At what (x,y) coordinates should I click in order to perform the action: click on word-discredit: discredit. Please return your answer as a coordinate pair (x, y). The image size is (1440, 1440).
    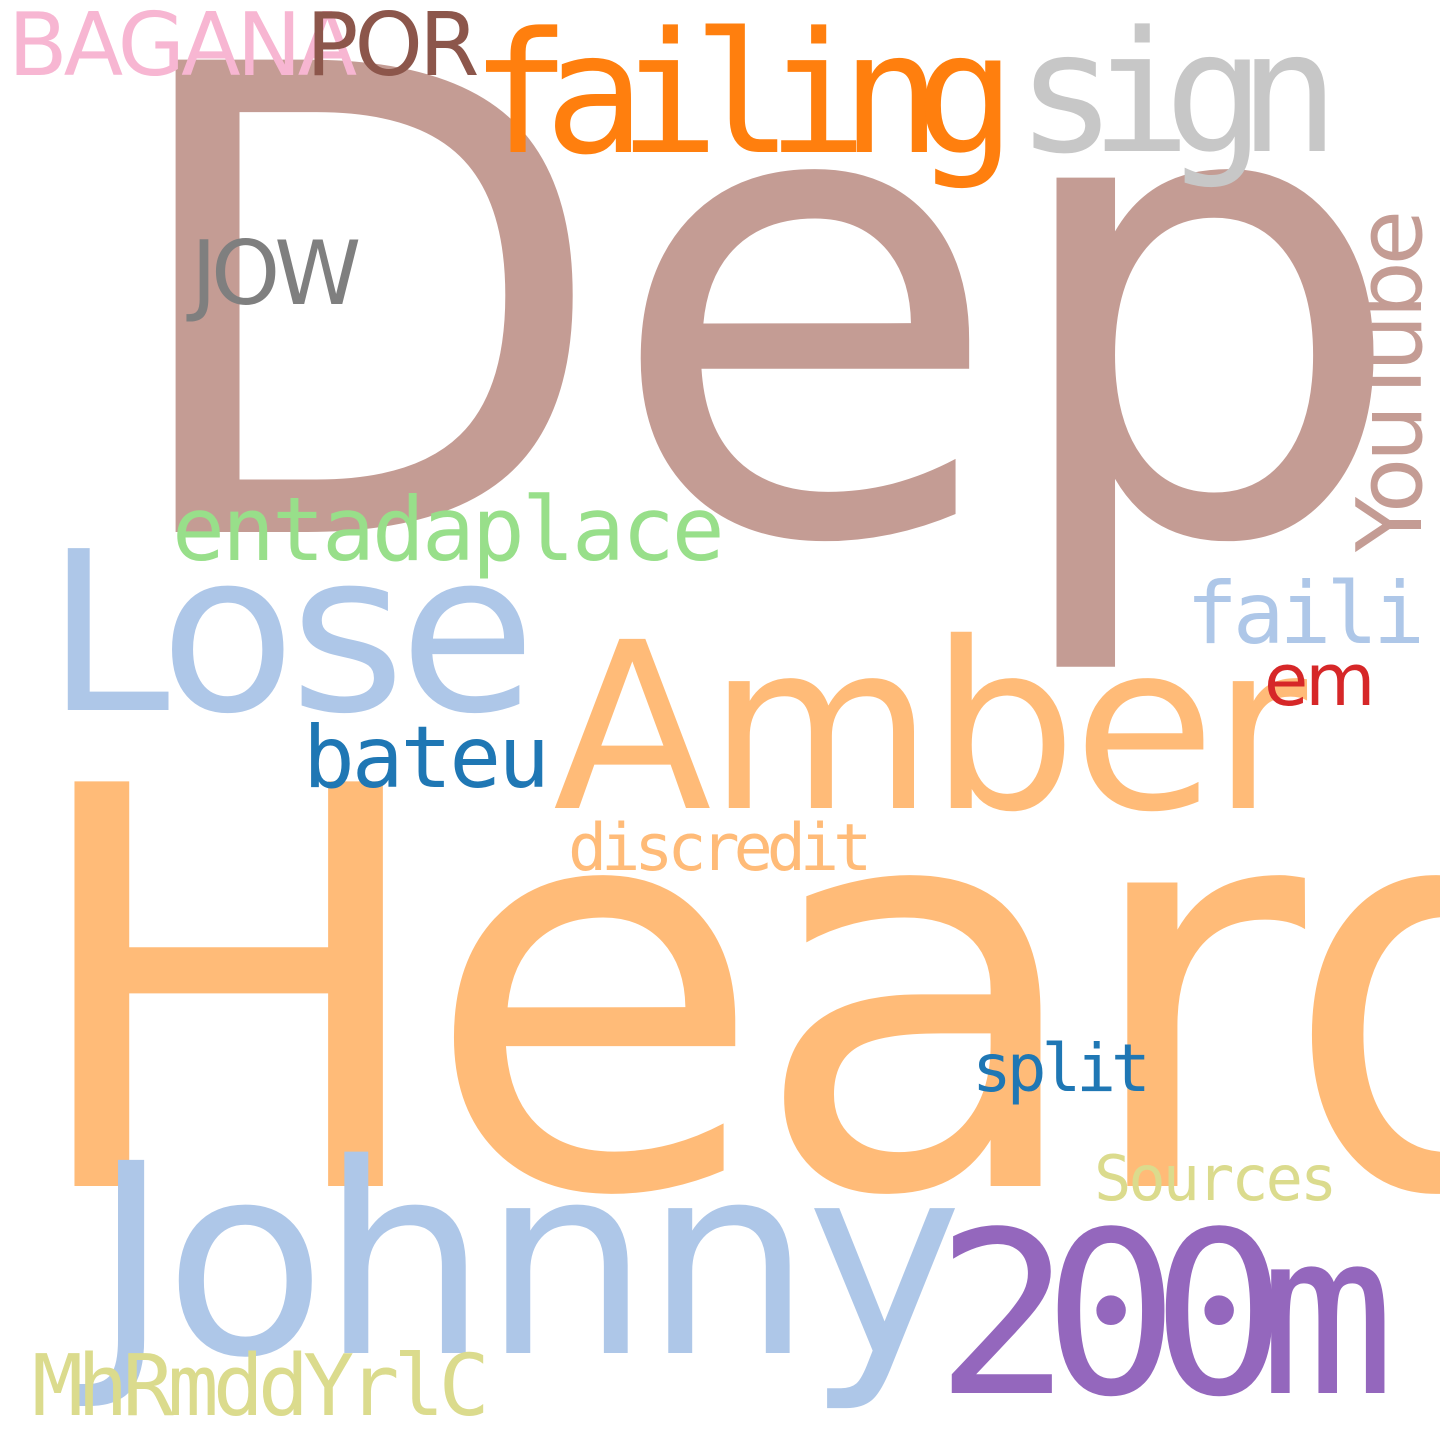
    Looking at the image, I should click on (720, 848).